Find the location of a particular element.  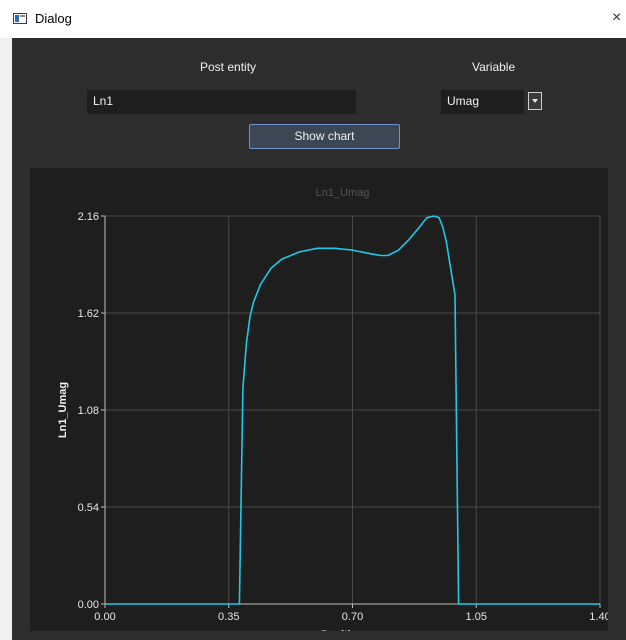

y-axis-label: Ln1_Umag is located at coordinates (63, 410).